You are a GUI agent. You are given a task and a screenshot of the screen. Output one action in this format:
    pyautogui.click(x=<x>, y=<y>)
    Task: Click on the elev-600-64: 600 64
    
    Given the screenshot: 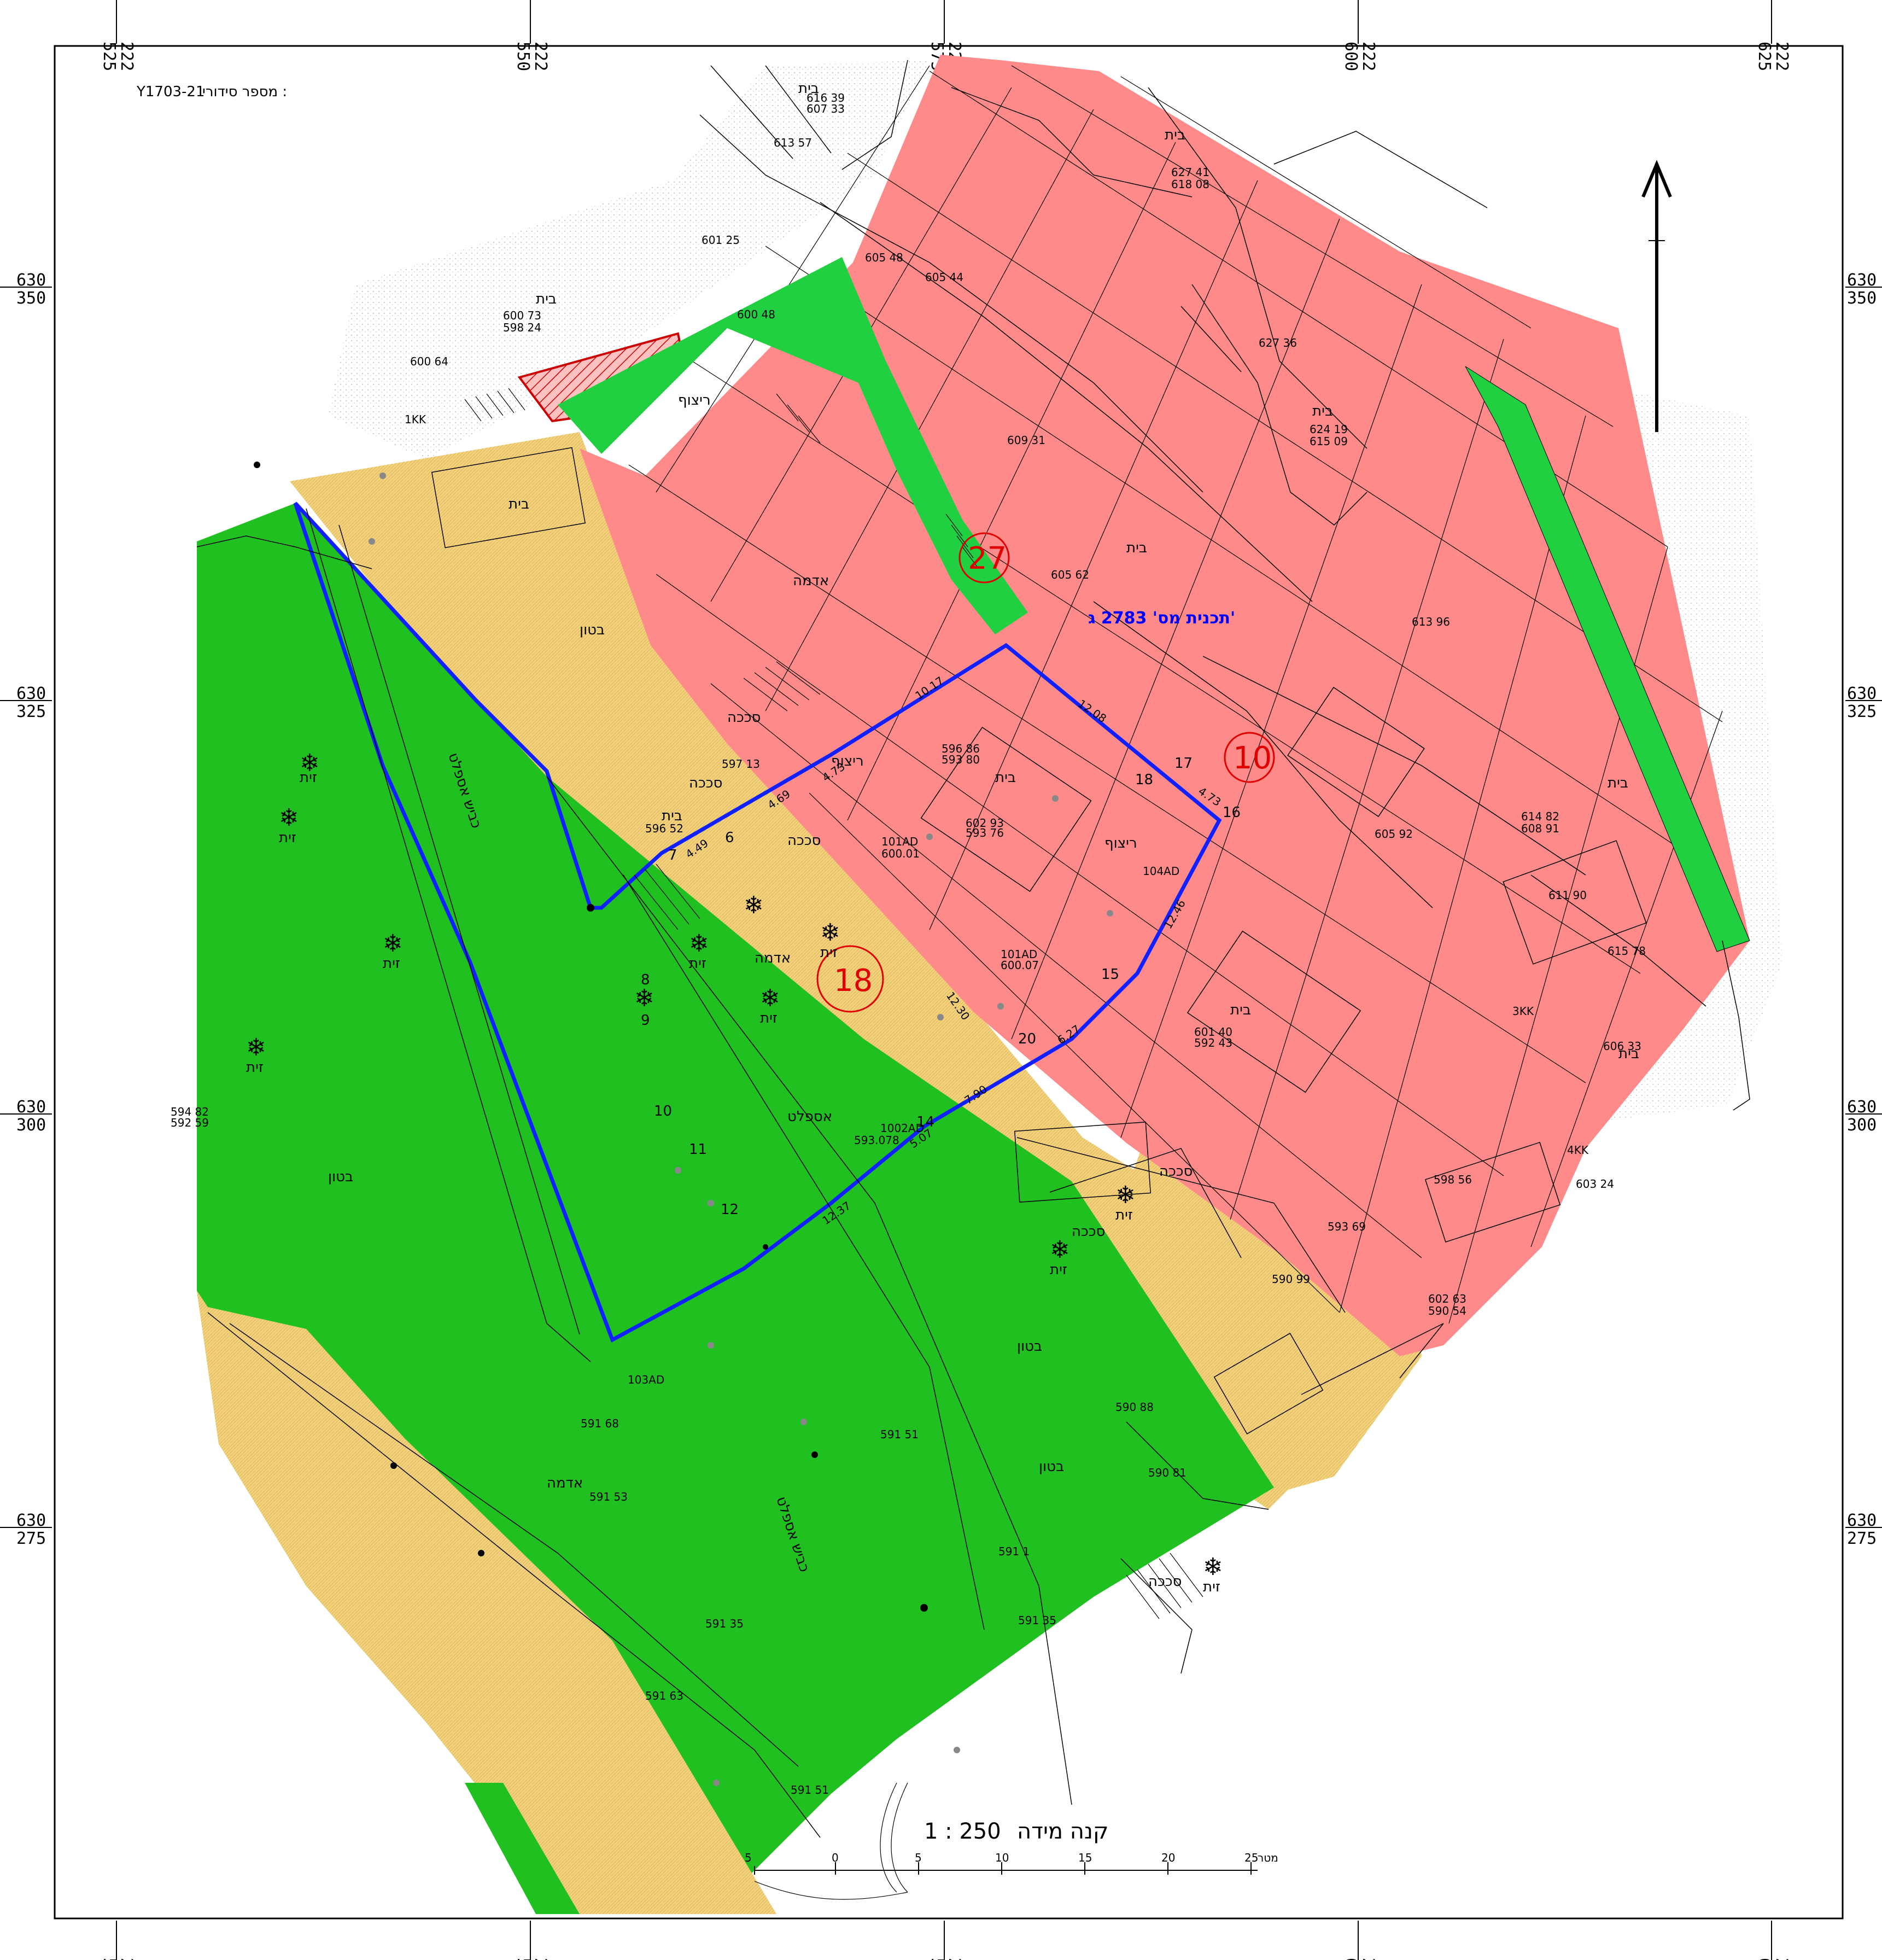 What is the action you would take?
    pyautogui.click(x=429, y=361)
    